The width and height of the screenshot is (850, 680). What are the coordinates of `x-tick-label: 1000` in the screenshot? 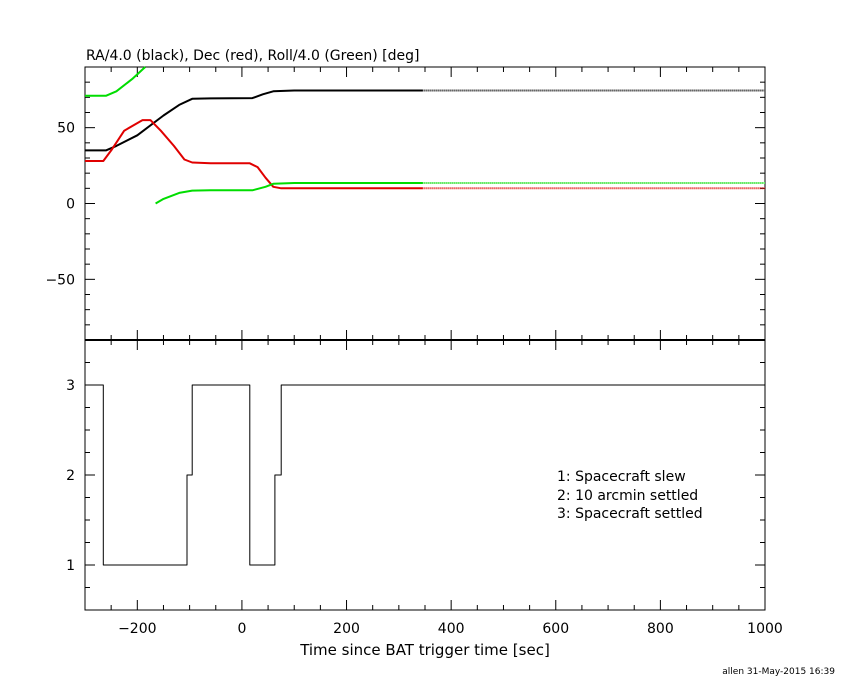 It's located at (765, 629).